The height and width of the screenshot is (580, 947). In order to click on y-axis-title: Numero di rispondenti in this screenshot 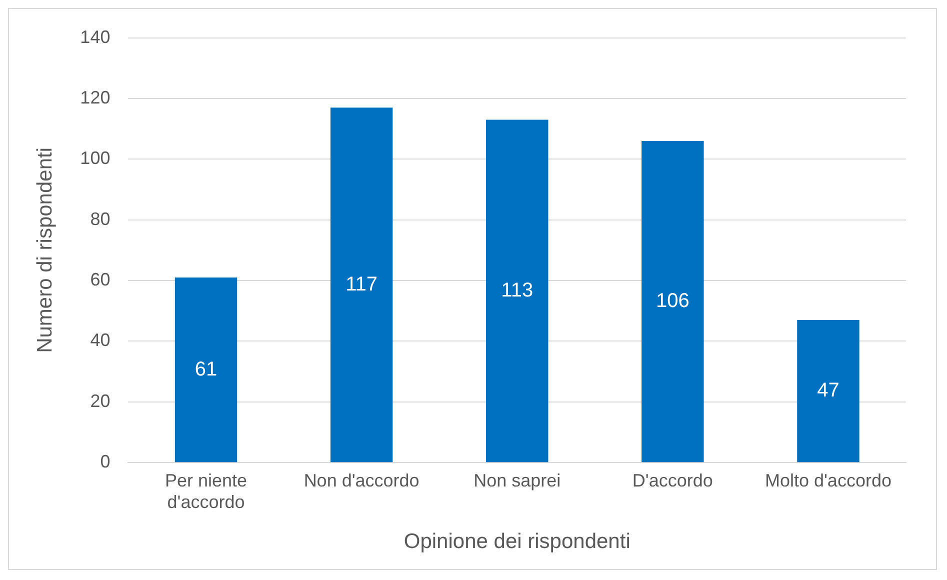, I will do `click(44, 250)`.